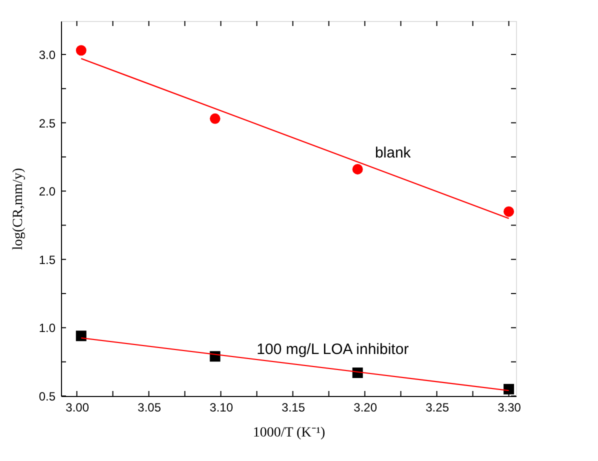 This screenshot has height=461, width=598. What do you see at coordinates (47, 191) in the screenshot?
I see `y-tick-label: 2.0` at bounding box center [47, 191].